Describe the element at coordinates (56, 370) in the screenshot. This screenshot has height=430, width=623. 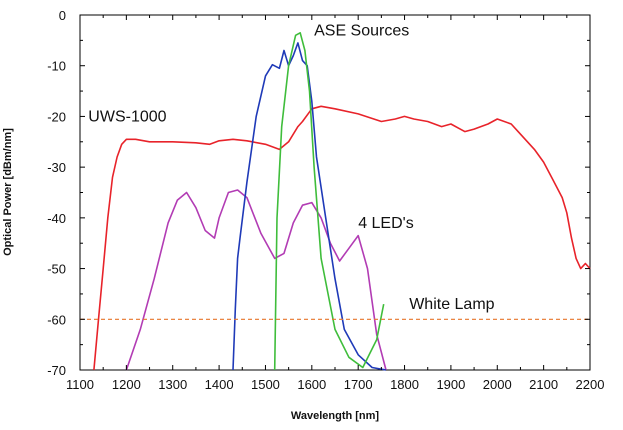
I see `y-tick-label: -70` at that location.